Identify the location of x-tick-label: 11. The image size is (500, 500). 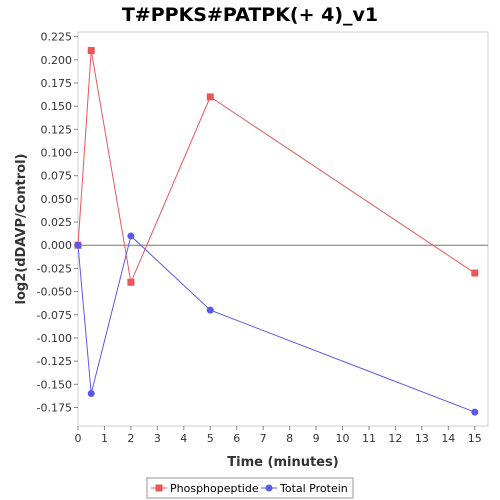
(369, 438).